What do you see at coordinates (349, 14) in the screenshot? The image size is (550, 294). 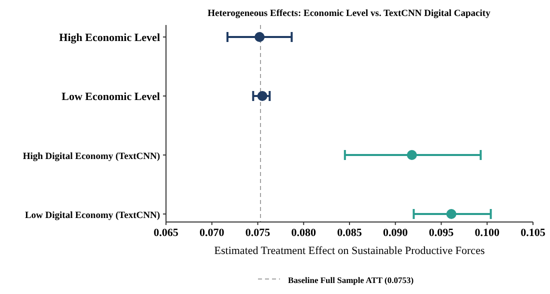 I see `chart-title: Heterogeneous Effects: Economic Level vs. TextCNN Digital Capacity` at bounding box center [349, 14].